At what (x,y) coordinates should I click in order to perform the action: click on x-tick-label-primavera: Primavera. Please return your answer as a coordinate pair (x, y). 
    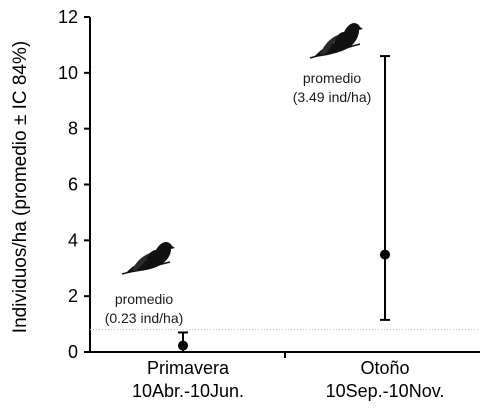
    Looking at the image, I should click on (188, 368).